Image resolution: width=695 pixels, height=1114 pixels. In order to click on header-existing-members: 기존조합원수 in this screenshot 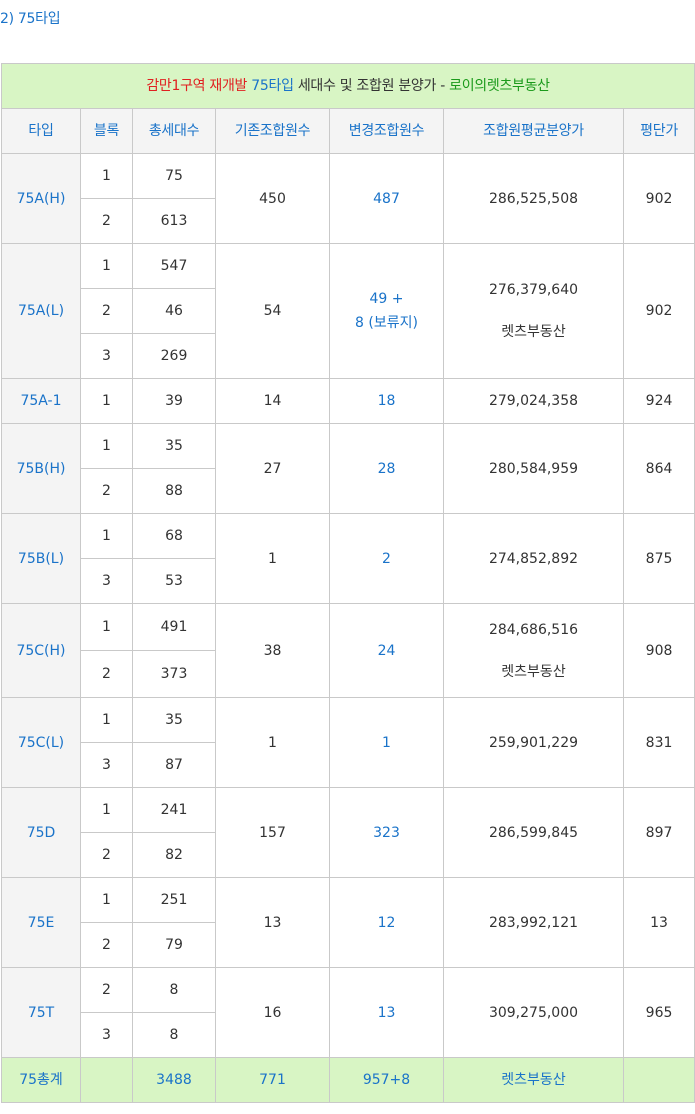, I will do `click(272, 131)`.